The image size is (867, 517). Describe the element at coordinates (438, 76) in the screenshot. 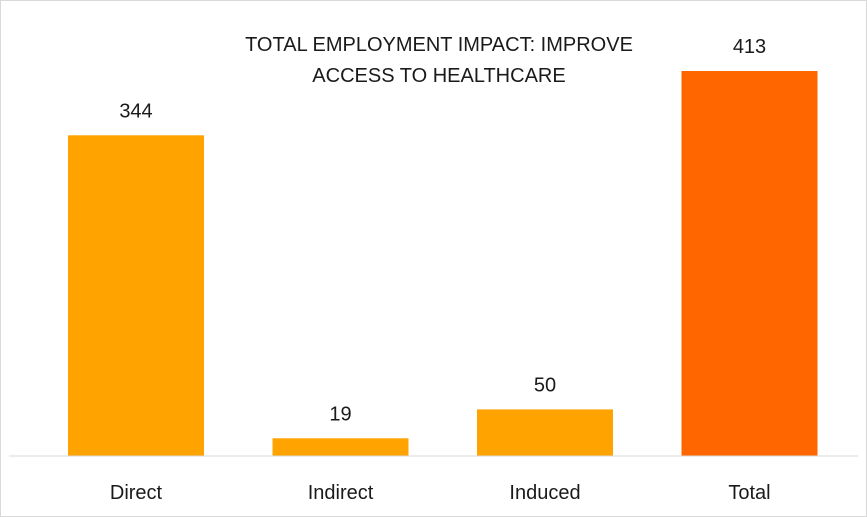

I see `chart-title-line-2: ACCESS TO HEALTHCARE` at that location.